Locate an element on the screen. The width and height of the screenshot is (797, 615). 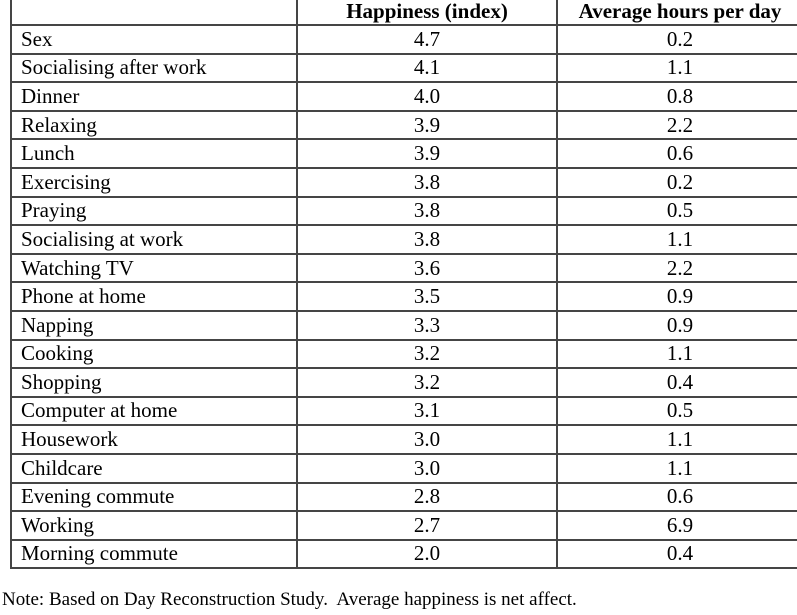
activity-cell: Lunch is located at coordinates (154, 153).